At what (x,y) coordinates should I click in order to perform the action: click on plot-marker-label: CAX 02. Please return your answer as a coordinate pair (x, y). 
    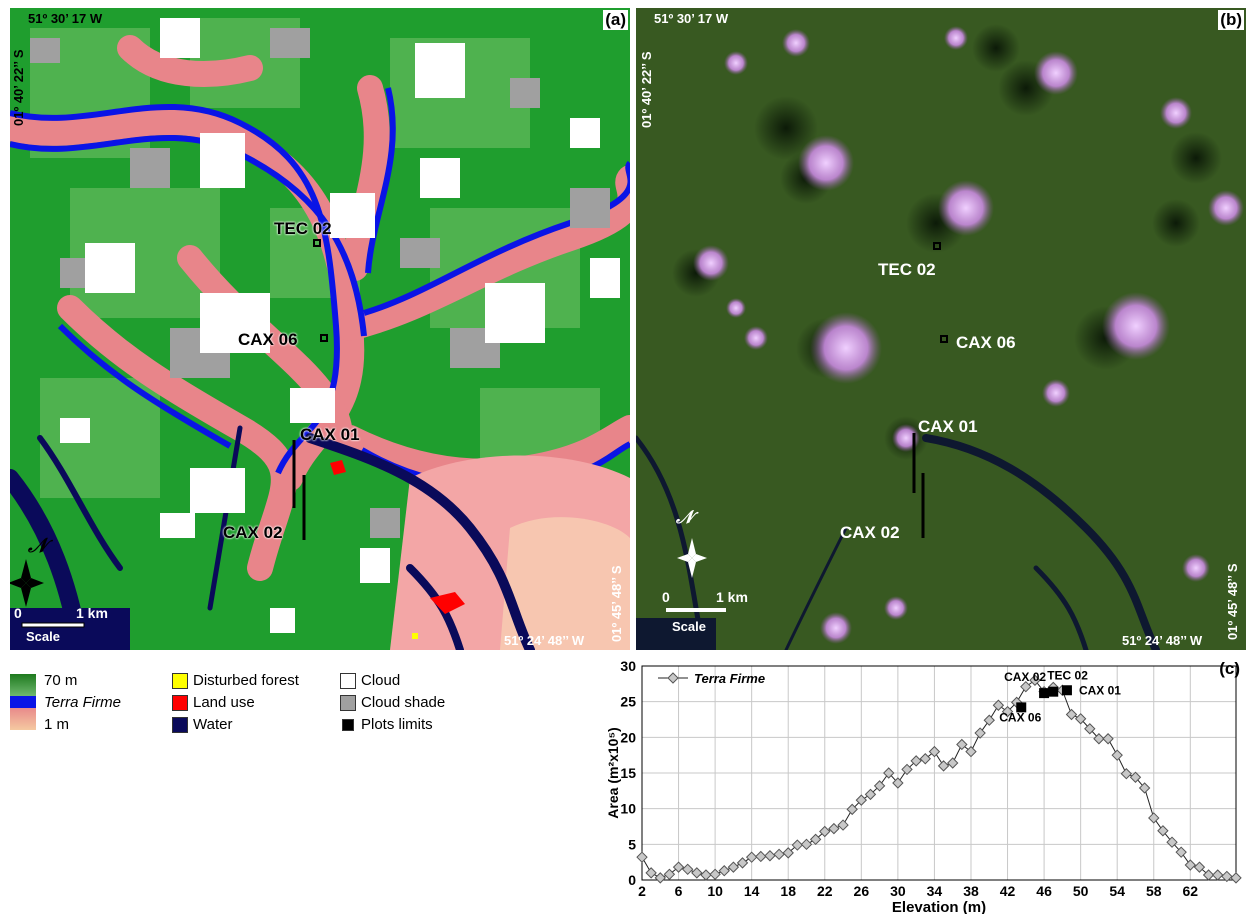
    Looking at the image, I should click on (1025, 677).